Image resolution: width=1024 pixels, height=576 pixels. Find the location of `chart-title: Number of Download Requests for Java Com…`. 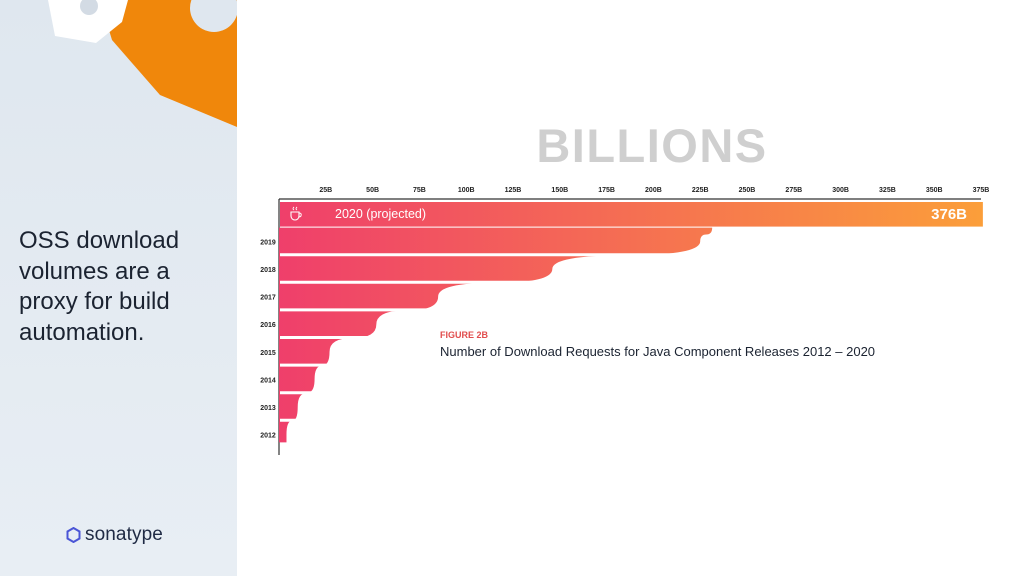

chart-title: Number of Download Requests for Java Com… is located at coordinates (657, 351).